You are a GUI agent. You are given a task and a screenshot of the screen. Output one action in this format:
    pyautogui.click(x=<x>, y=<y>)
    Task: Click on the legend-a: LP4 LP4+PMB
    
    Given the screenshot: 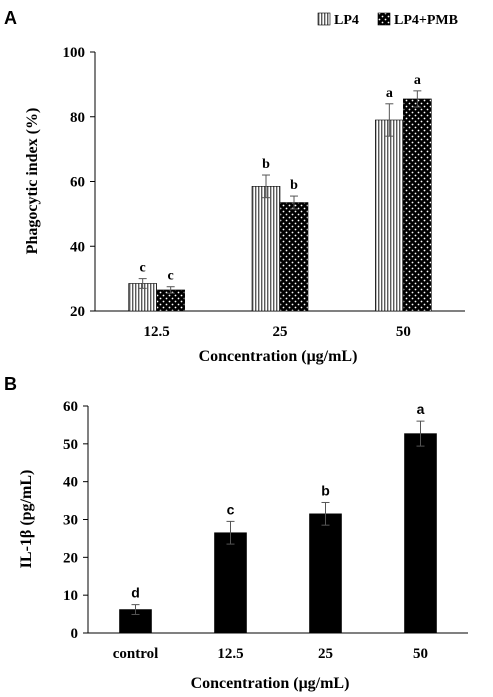 What is the action you would take?
    pyautogui.click(x=387, y=20)
    